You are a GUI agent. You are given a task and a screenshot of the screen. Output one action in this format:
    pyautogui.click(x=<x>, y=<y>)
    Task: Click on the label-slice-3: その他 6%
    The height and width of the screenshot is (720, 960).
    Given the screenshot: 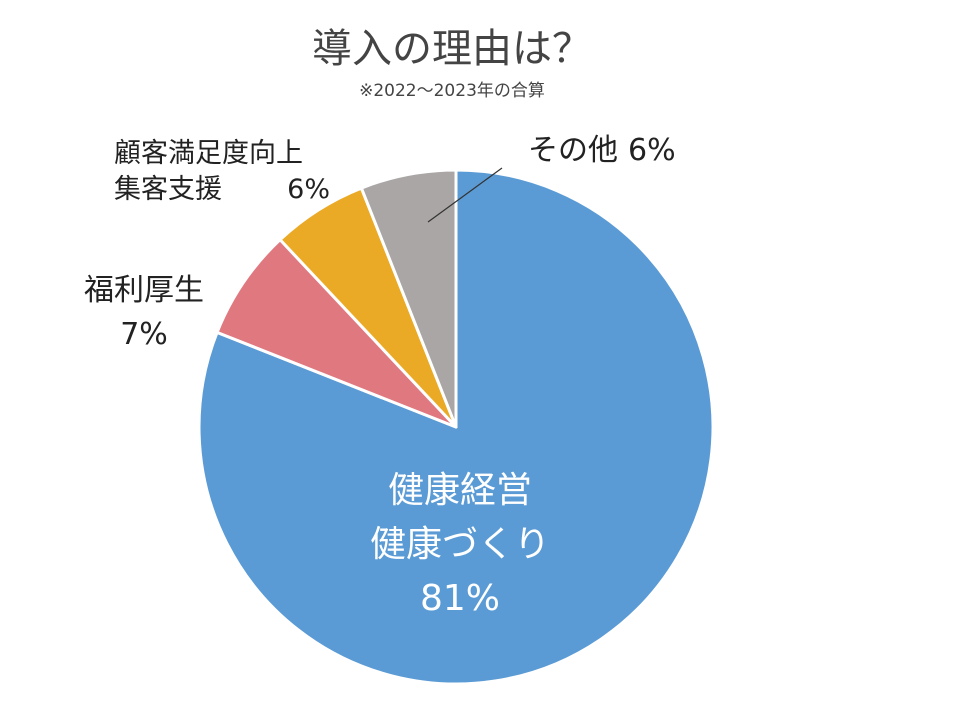 What is the action you would take?
    pyautogui.click(x=602, y=150)
    